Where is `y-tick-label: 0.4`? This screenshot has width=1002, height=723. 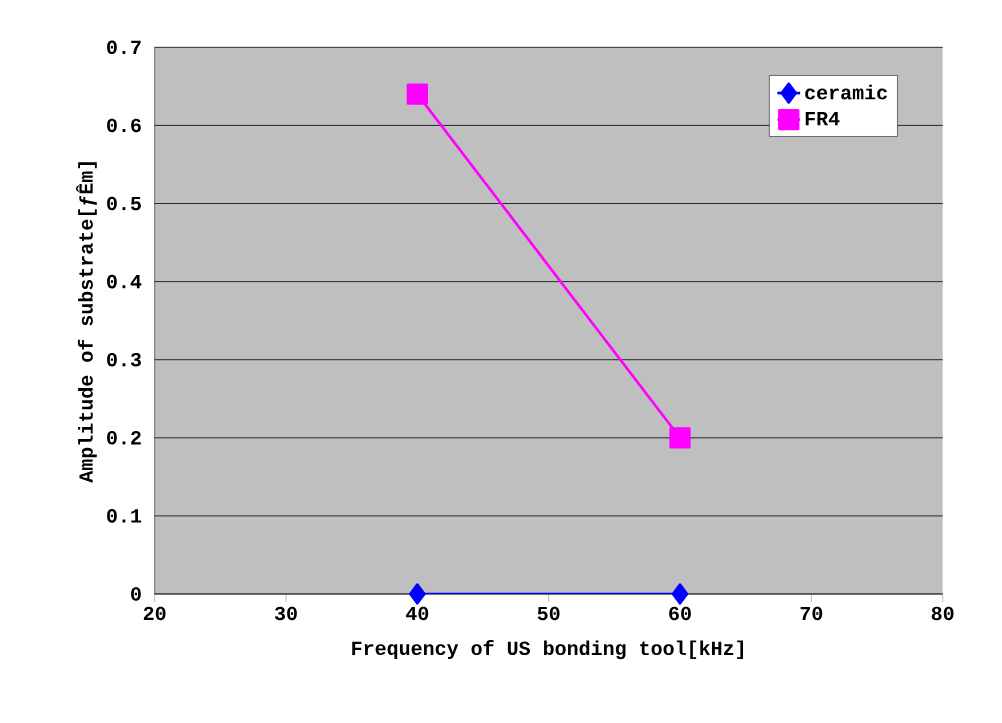
y-tick-label: 0.4 is located at coordinates (124, 281).